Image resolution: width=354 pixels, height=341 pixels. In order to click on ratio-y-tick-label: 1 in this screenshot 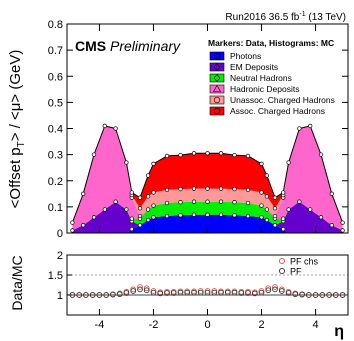, I will do `click(60, 296)`.